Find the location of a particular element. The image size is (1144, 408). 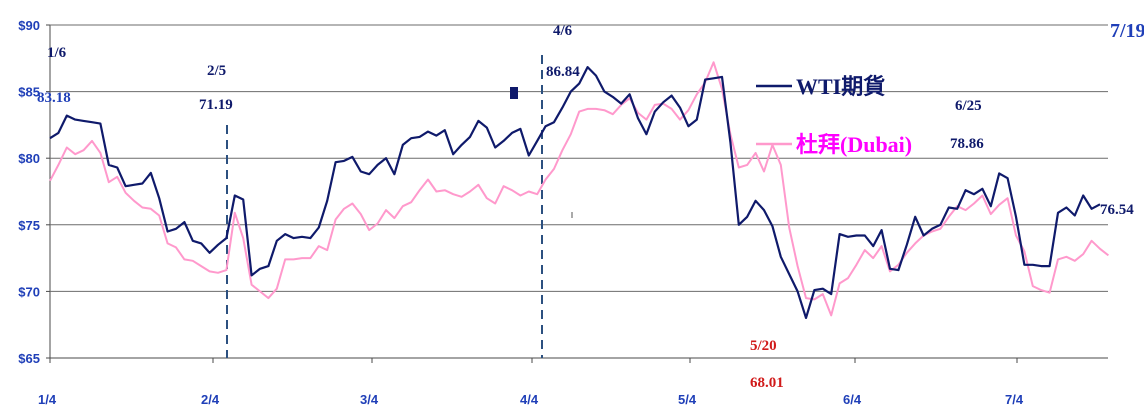

x-tick-label: 5/4 is located at coordinates (687, 399).